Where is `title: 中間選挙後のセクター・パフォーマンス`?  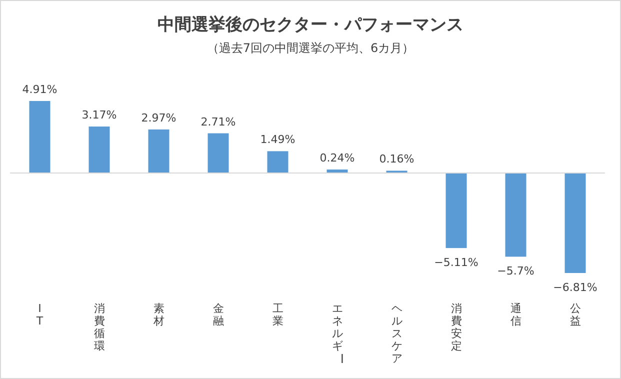 title: 中間選挙後のセクター・パフォーマンス is located at coordinates (311, 25).